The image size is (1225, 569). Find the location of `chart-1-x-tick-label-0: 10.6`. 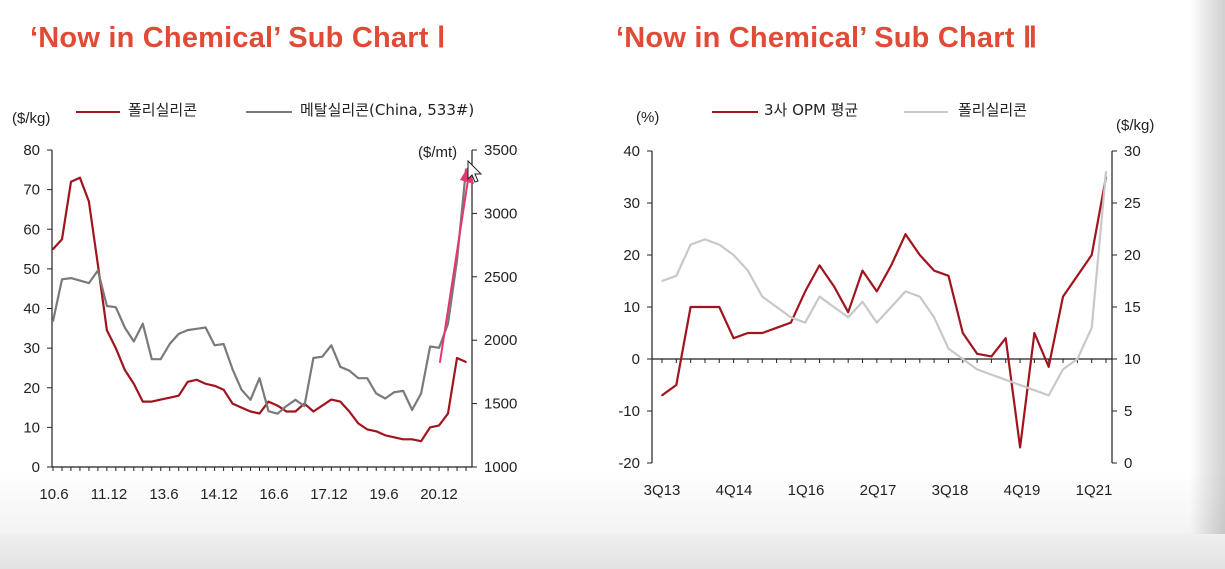

chart-1-x-tick-label-0: 10.6 is located at coordinates (53, 494).